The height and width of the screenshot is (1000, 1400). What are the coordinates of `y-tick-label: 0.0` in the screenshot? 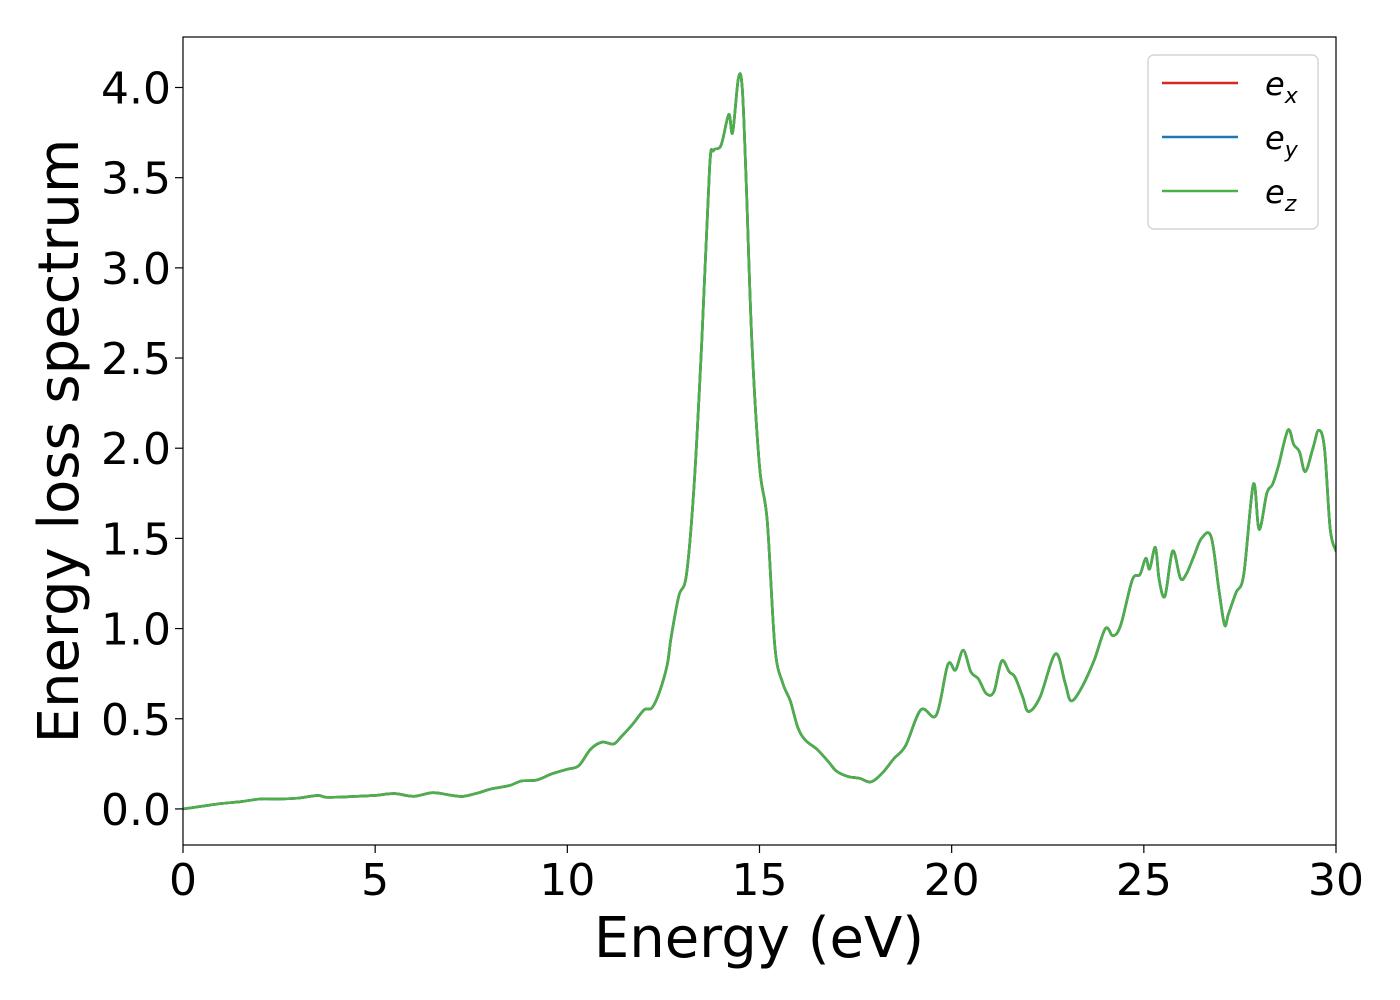 It's located at (136, 810).